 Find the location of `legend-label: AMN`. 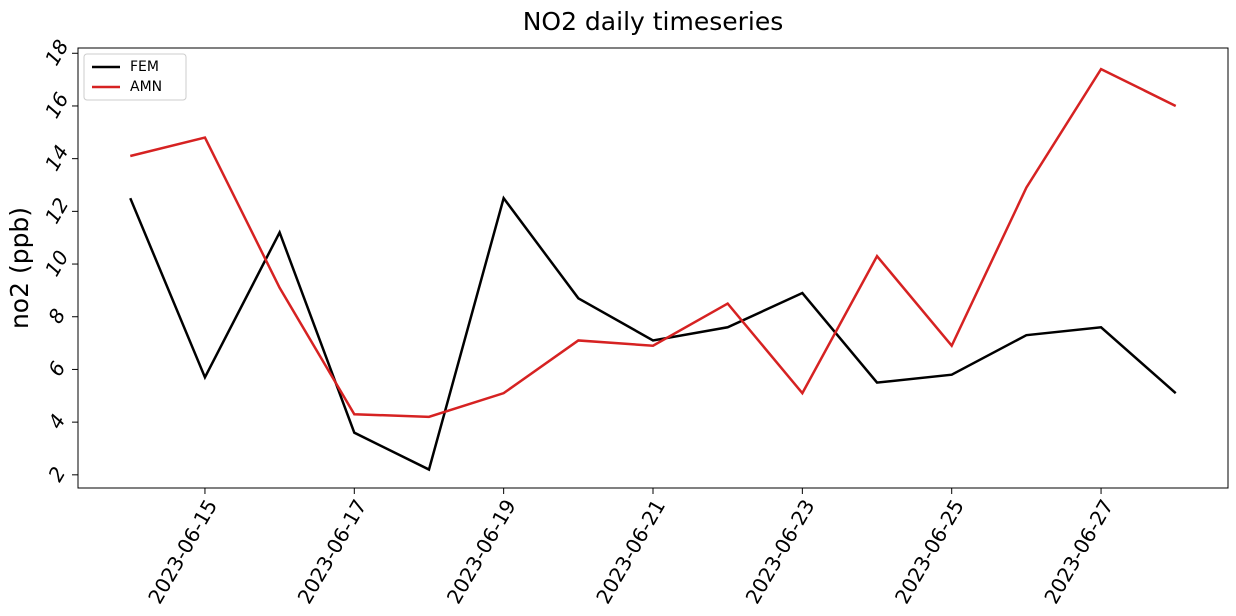

legend-label: AMN is located at coordinates (146, 87).